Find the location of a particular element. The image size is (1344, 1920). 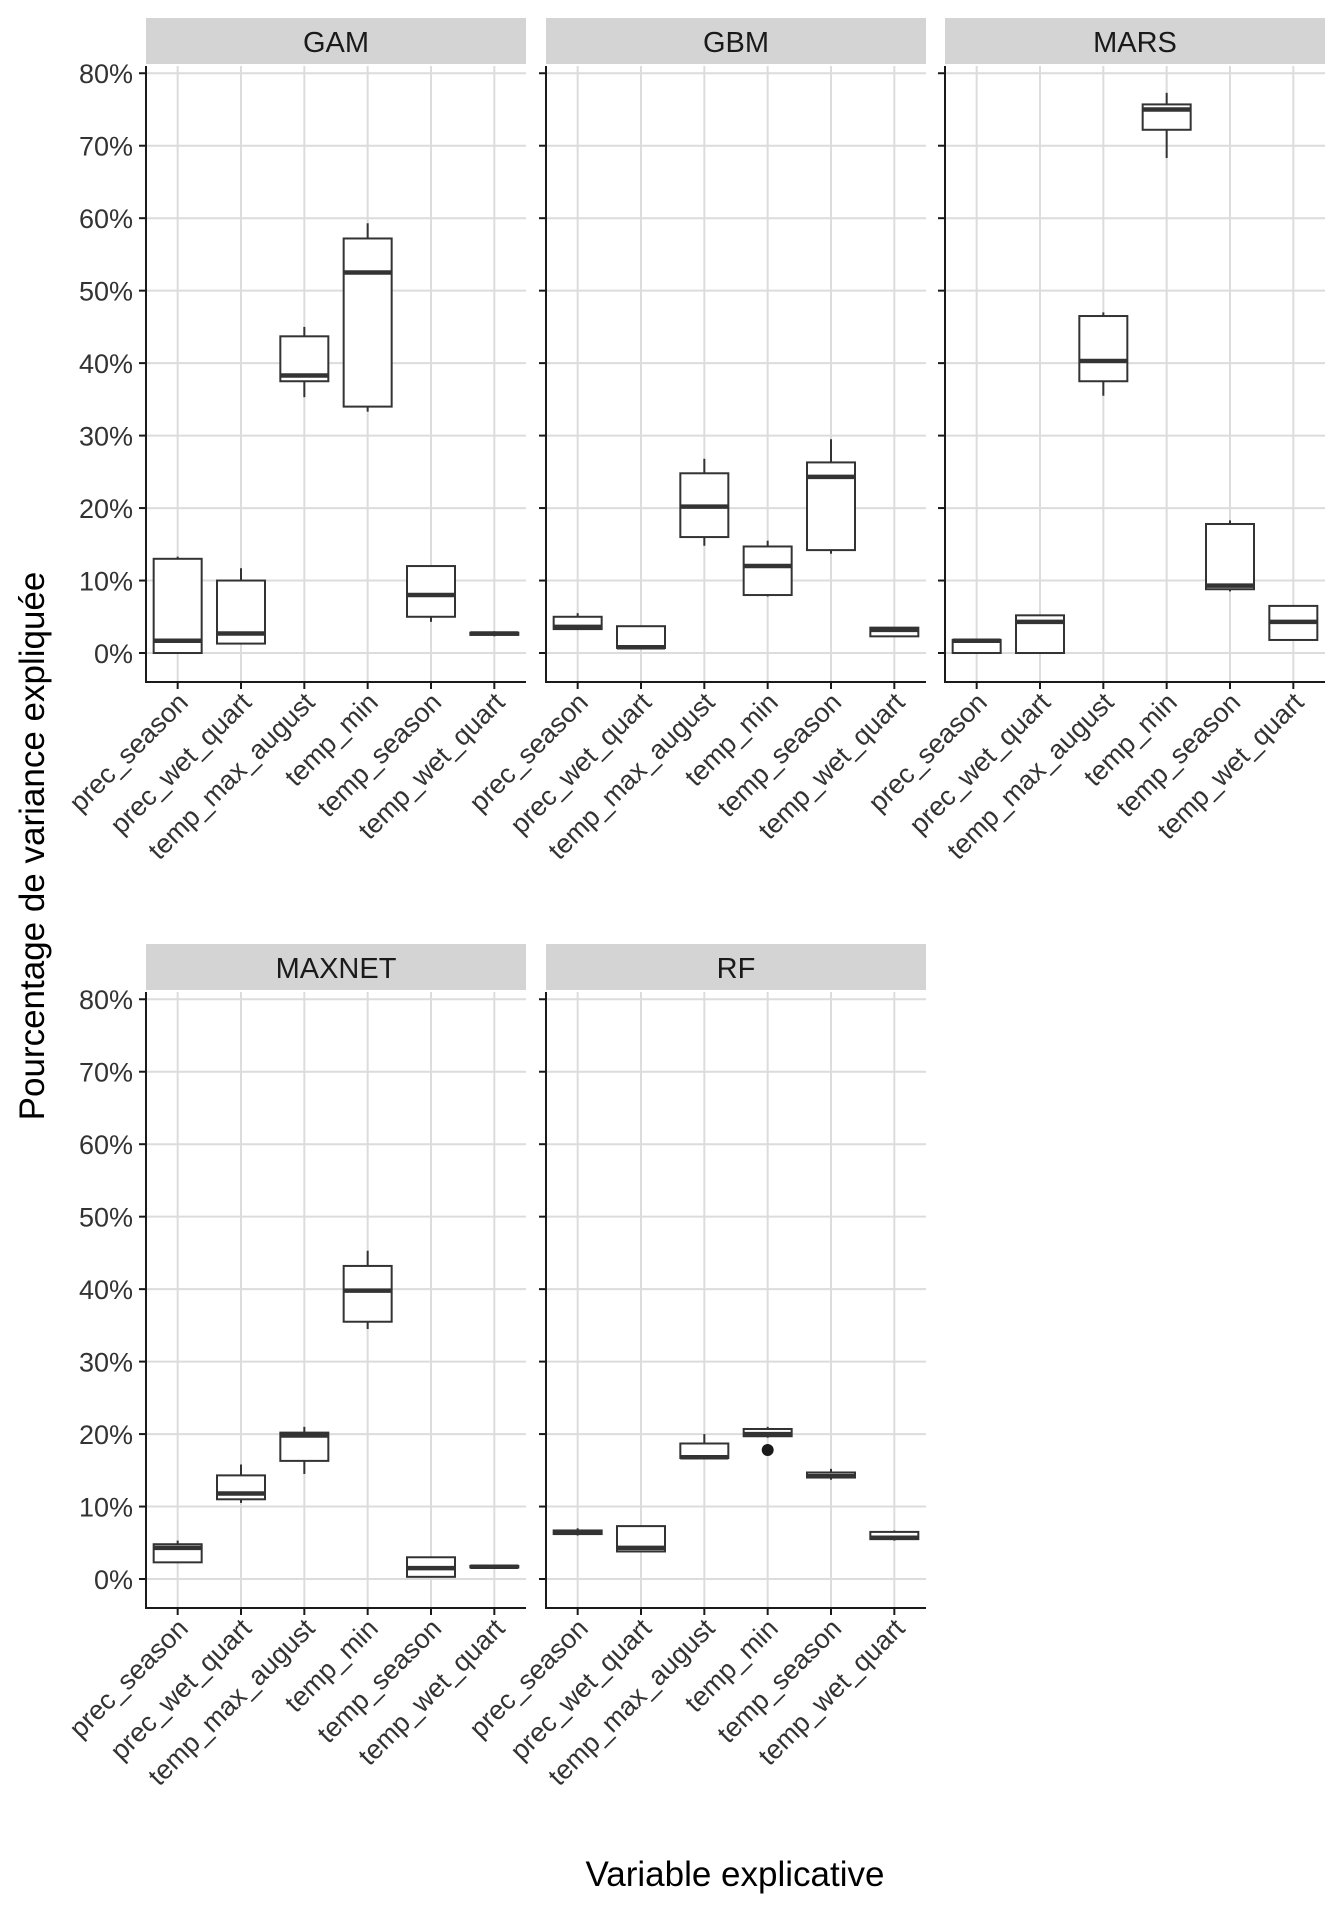

panel-title: RF is located at coordinates (736, 969).